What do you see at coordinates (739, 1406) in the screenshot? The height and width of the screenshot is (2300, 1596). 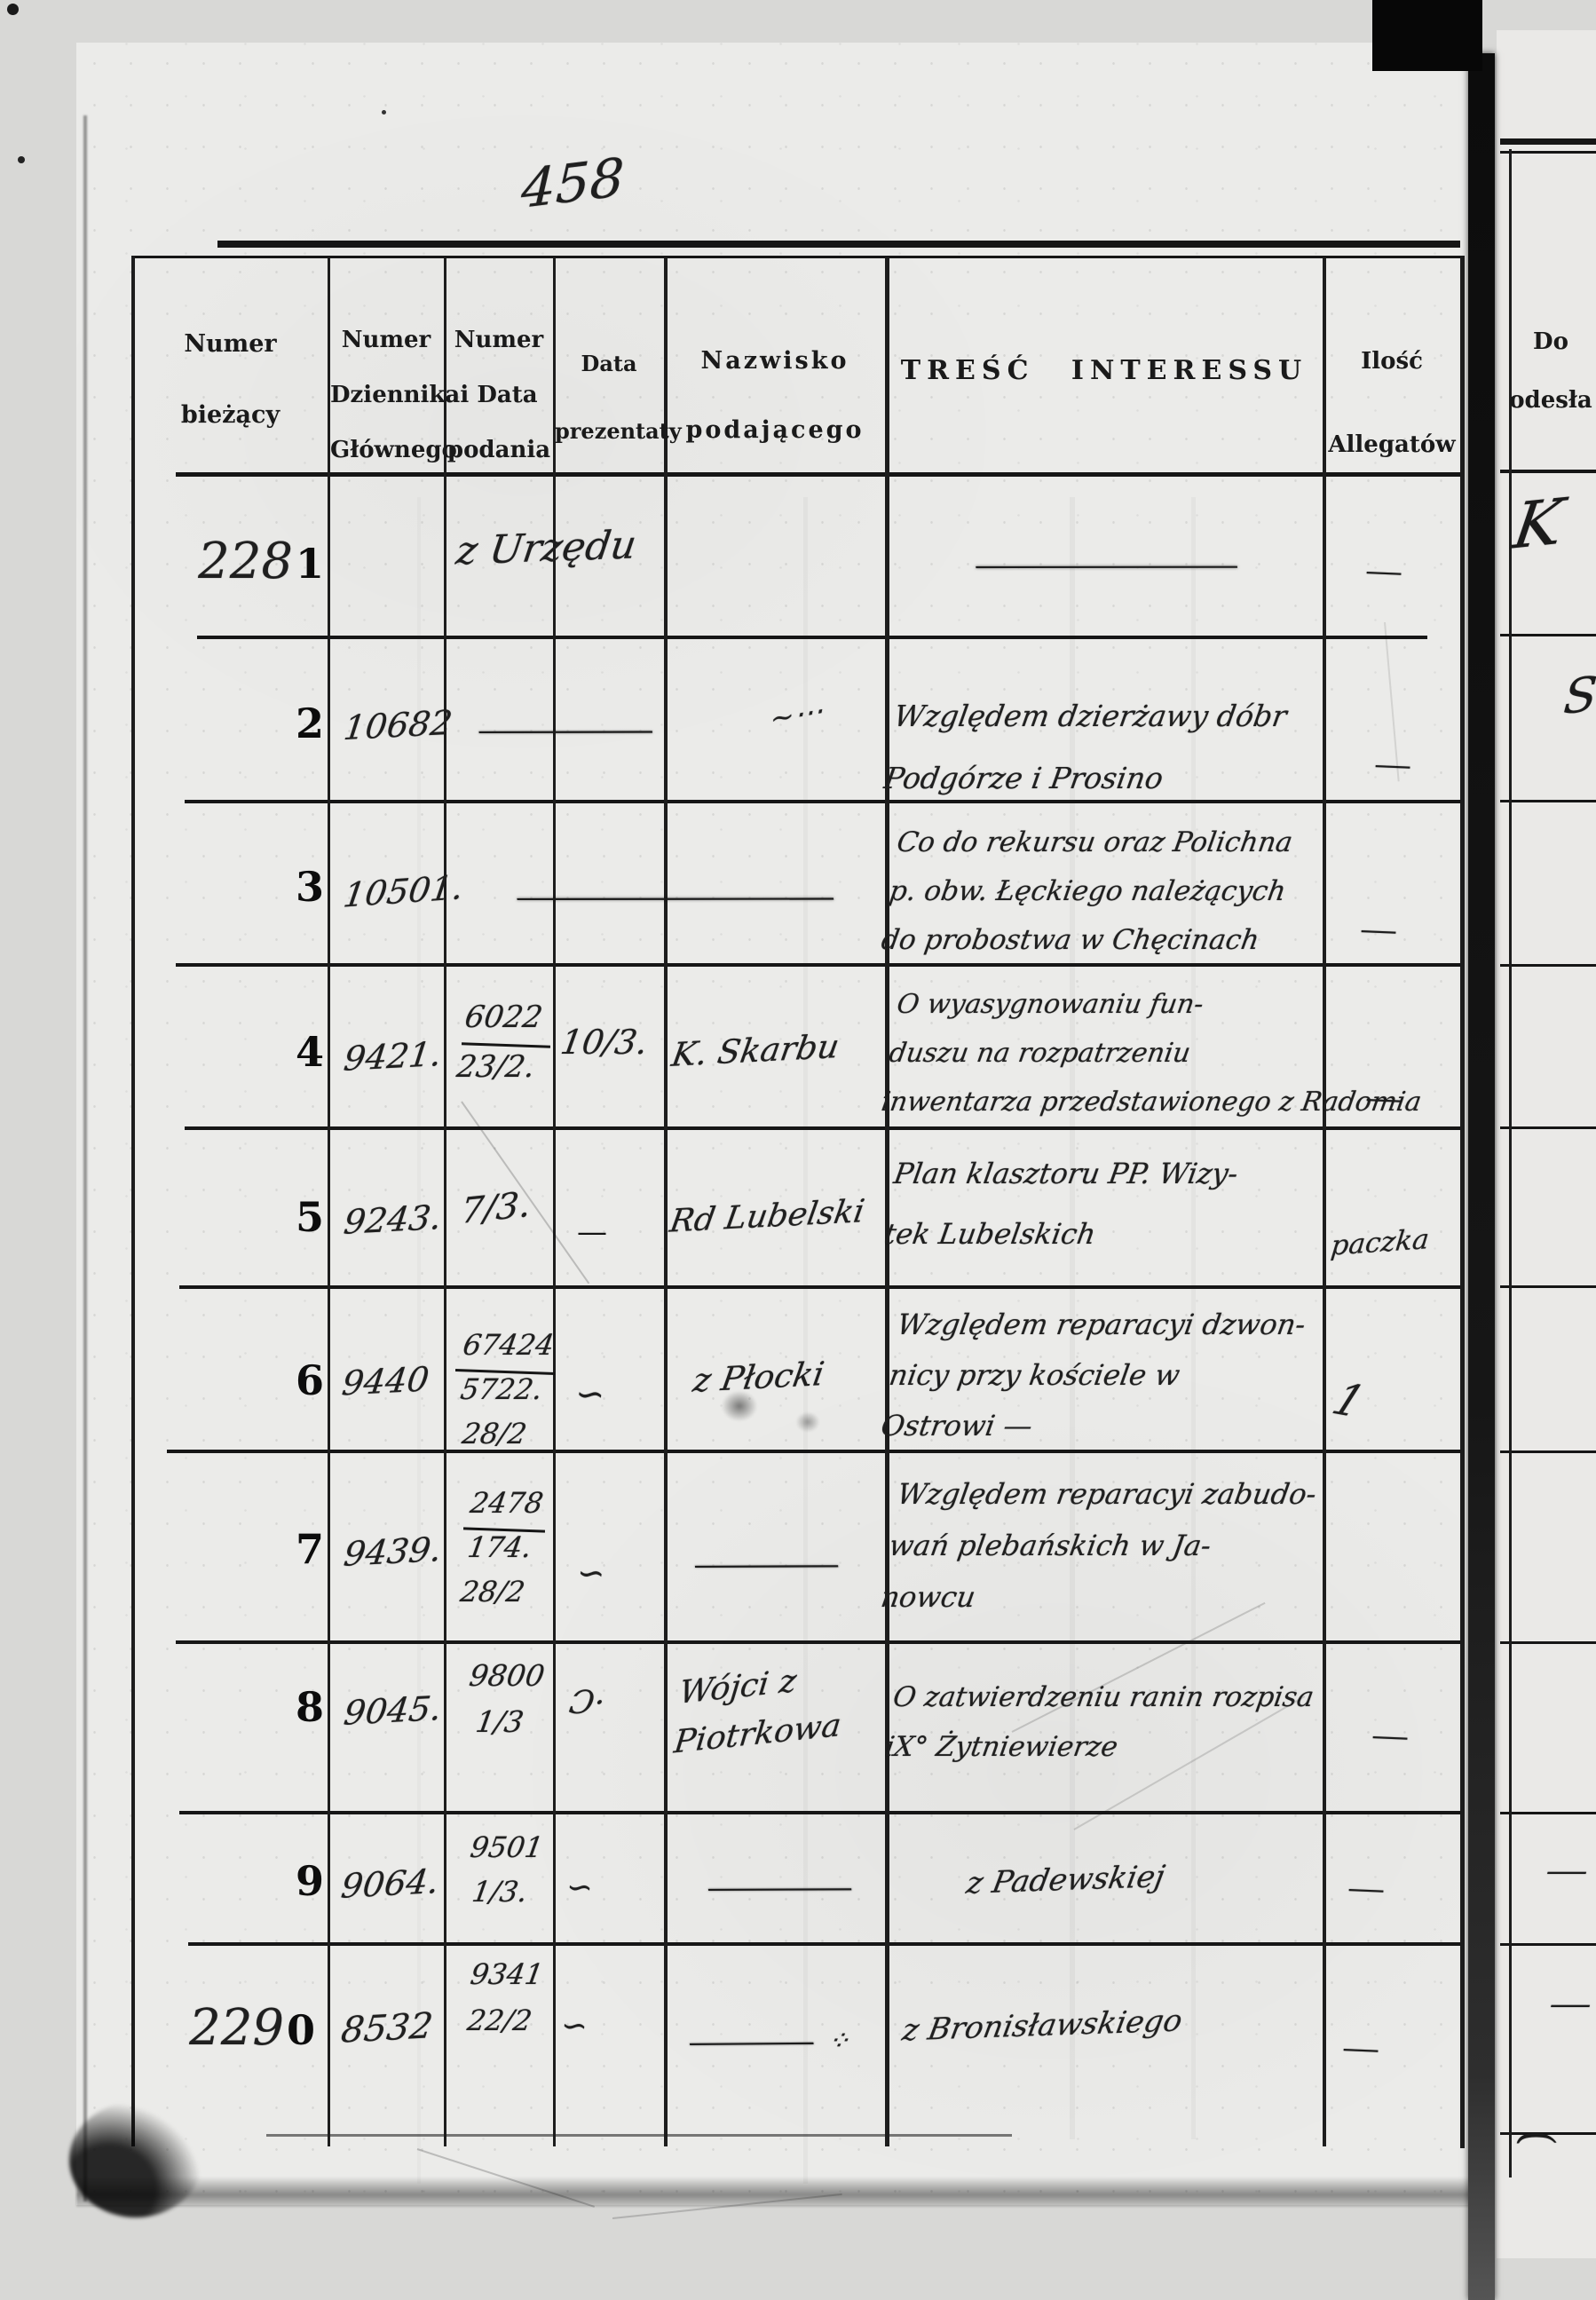 I see `ink-stain` at bounding box center [739, 1406].